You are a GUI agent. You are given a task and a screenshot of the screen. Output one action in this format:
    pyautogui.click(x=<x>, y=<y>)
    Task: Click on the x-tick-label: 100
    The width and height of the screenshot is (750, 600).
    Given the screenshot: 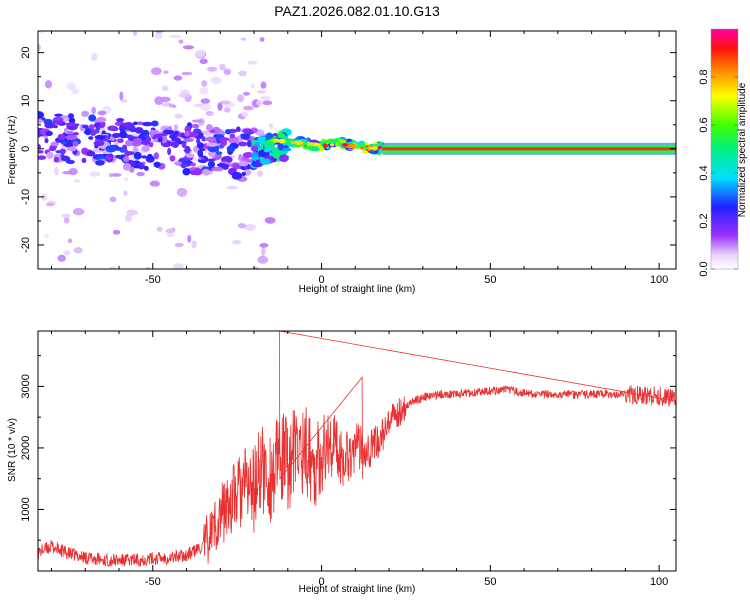 What is the action you would take?
    pyautogui.click(x=659, y=582)
    